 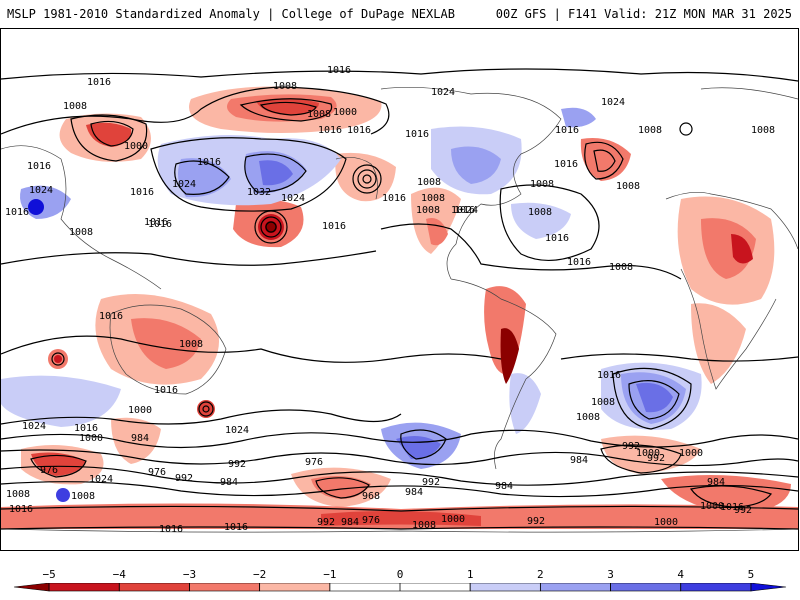 What do you see at coordinates (400, 587) in the screenshot?
I see `colorbar-scale` at bounding box center [400, 587].